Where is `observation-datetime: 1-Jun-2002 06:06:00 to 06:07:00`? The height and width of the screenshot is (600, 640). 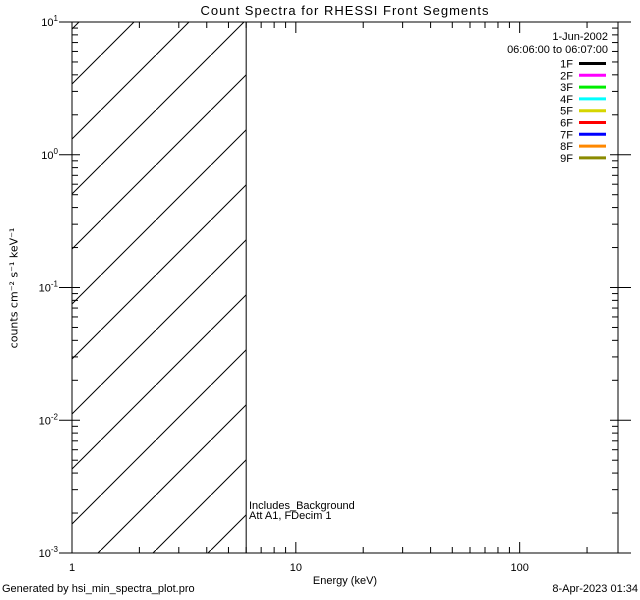 observation-datetime: 1-Jun-2002 06:06:00 to 06:07:00 is located at coordinates (557, 44).